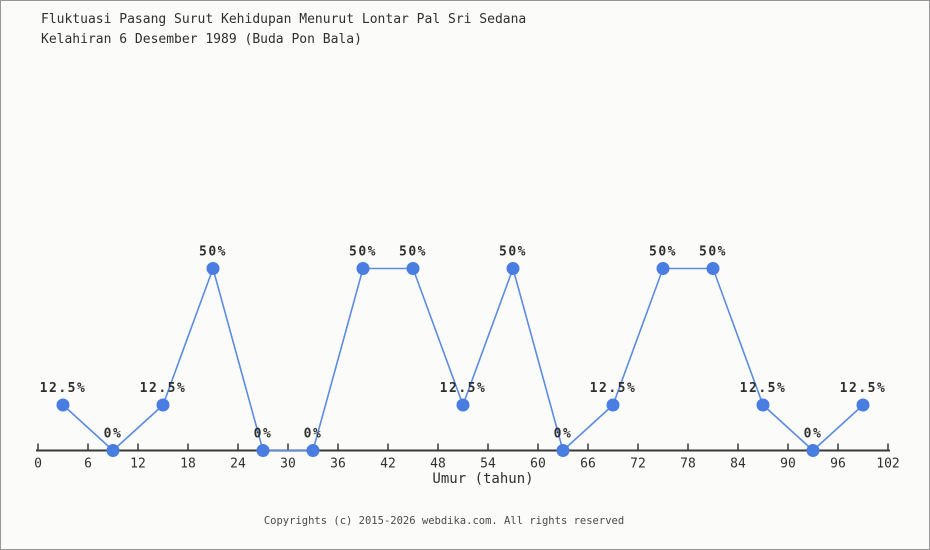  Describe the element at coordinates (638, 464) in the screenshot. I see `x-tick-label: 72` at that location.